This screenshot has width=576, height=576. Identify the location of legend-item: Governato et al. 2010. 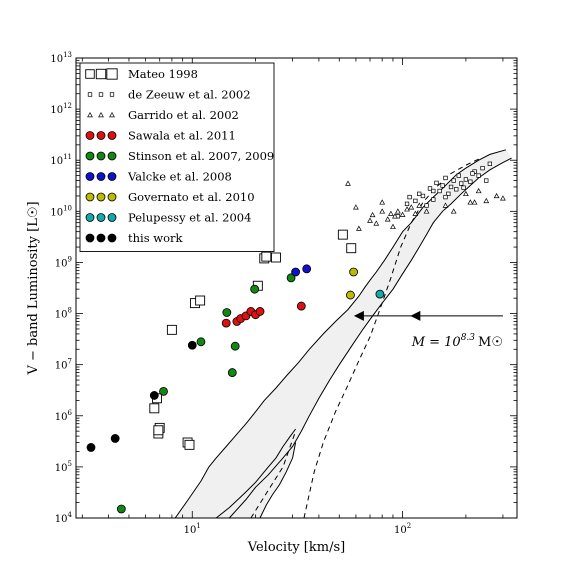
(170, 197).